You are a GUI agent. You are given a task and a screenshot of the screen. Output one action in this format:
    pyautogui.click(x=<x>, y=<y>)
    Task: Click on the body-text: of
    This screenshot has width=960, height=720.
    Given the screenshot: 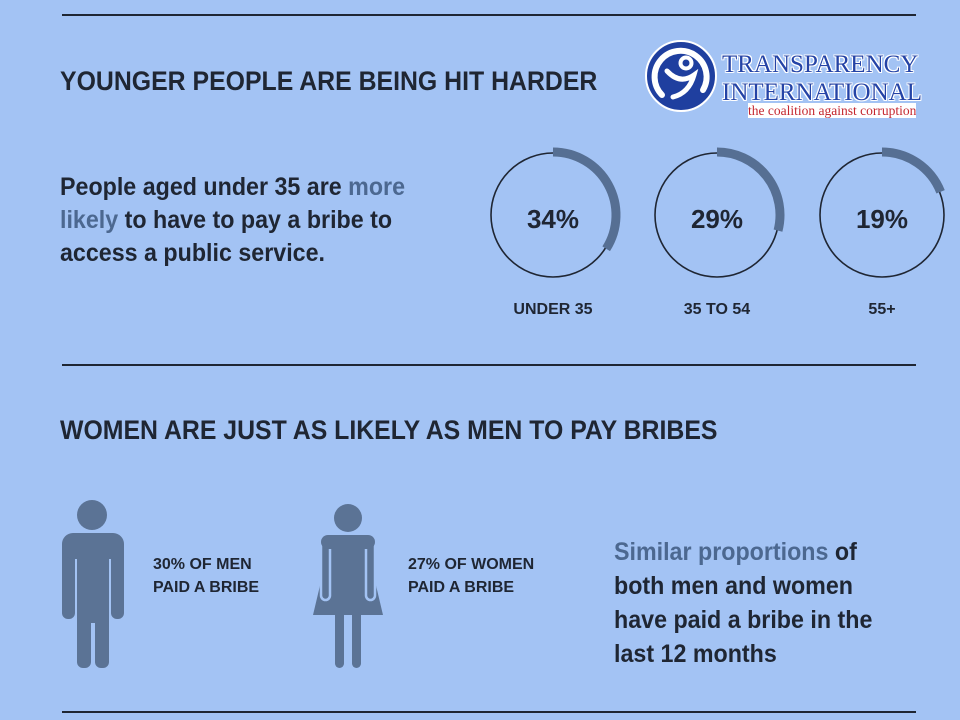 What is the action you would take?
    pyautogui.click(x=845, y=552)
    